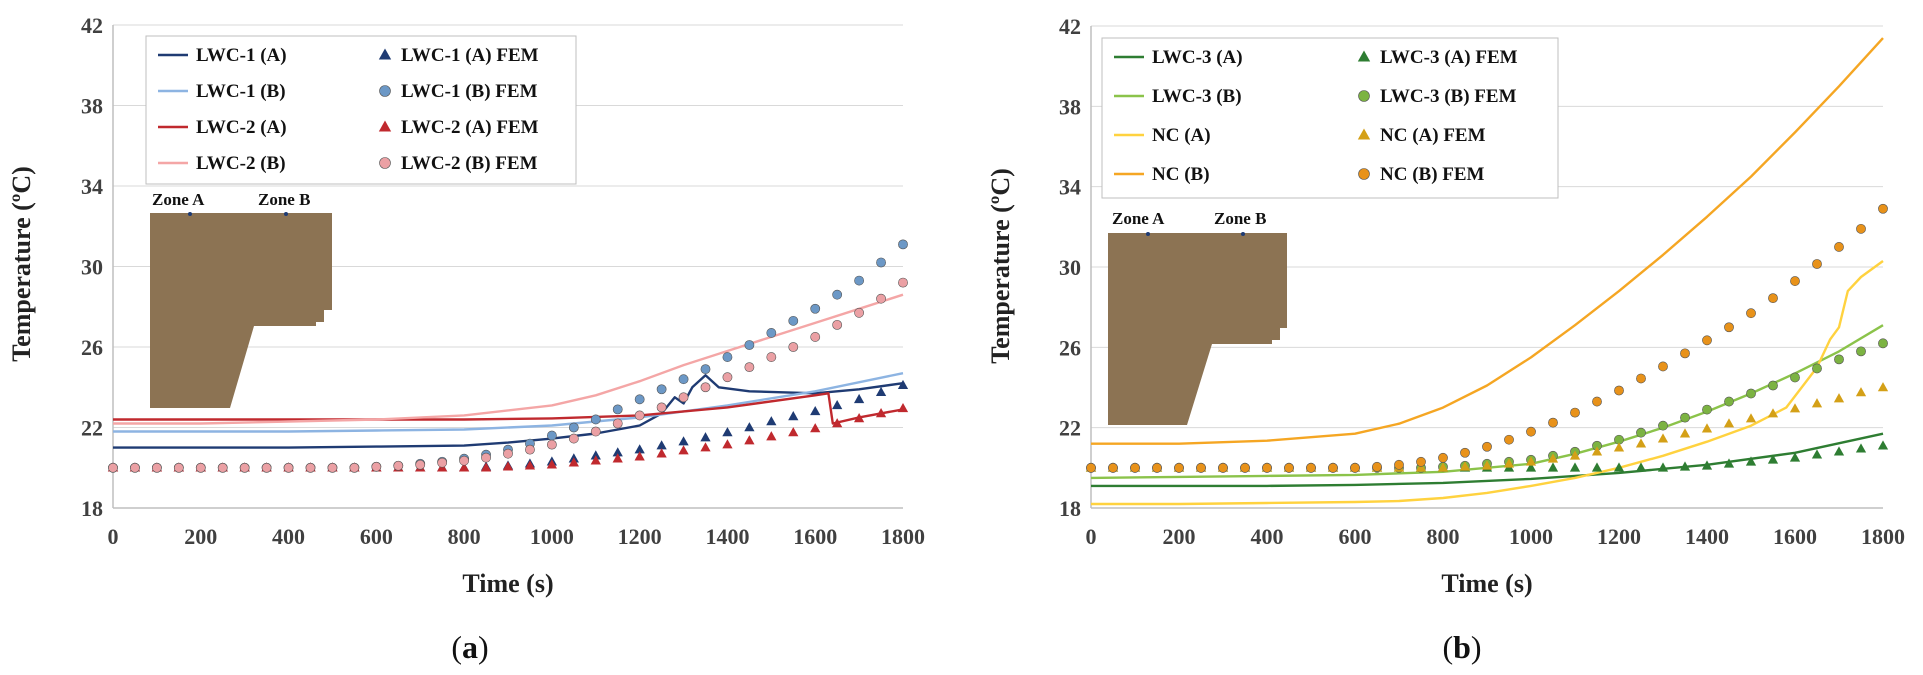 The image size is (1923, 675). What do you see at coordinates (1070, 26) in the screenshot?
I see `y-tick-label-b-6: 42` at bounding box center [1070, 26].